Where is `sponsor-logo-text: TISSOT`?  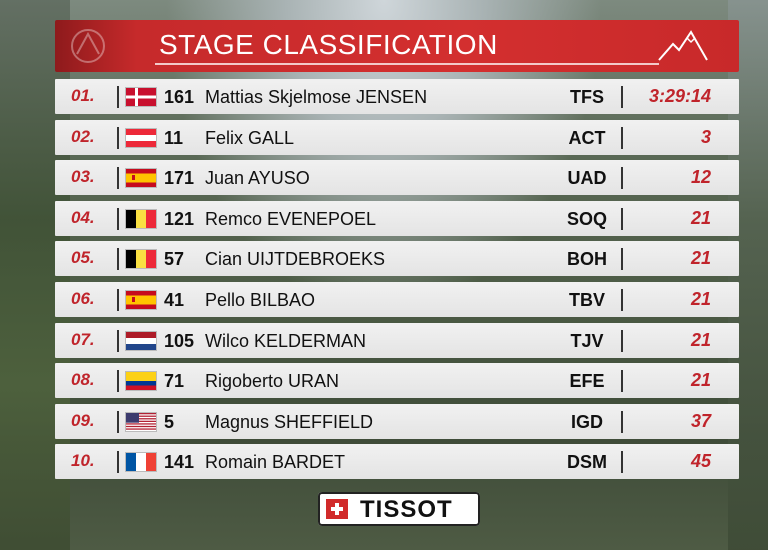 sponsor-logo-text: TISSOT is located at coordinates (406, 509).